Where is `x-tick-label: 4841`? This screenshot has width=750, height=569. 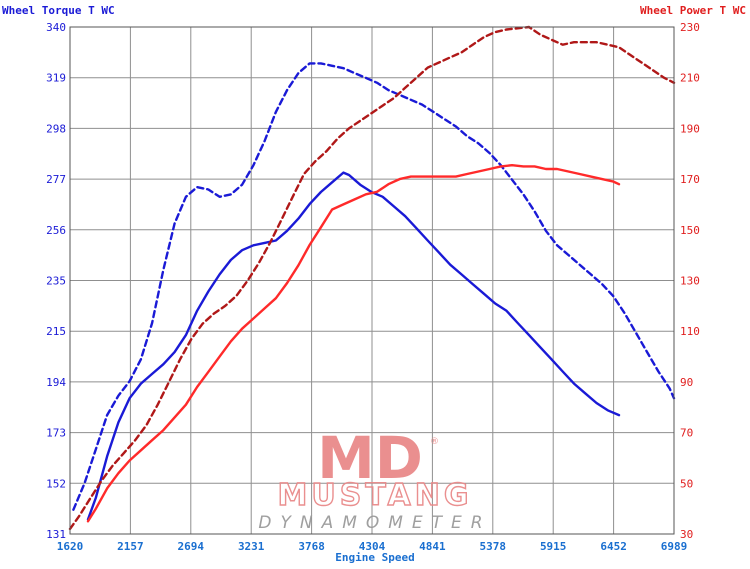
x-tick-label: 4841 is located at coordinates (432, 546).